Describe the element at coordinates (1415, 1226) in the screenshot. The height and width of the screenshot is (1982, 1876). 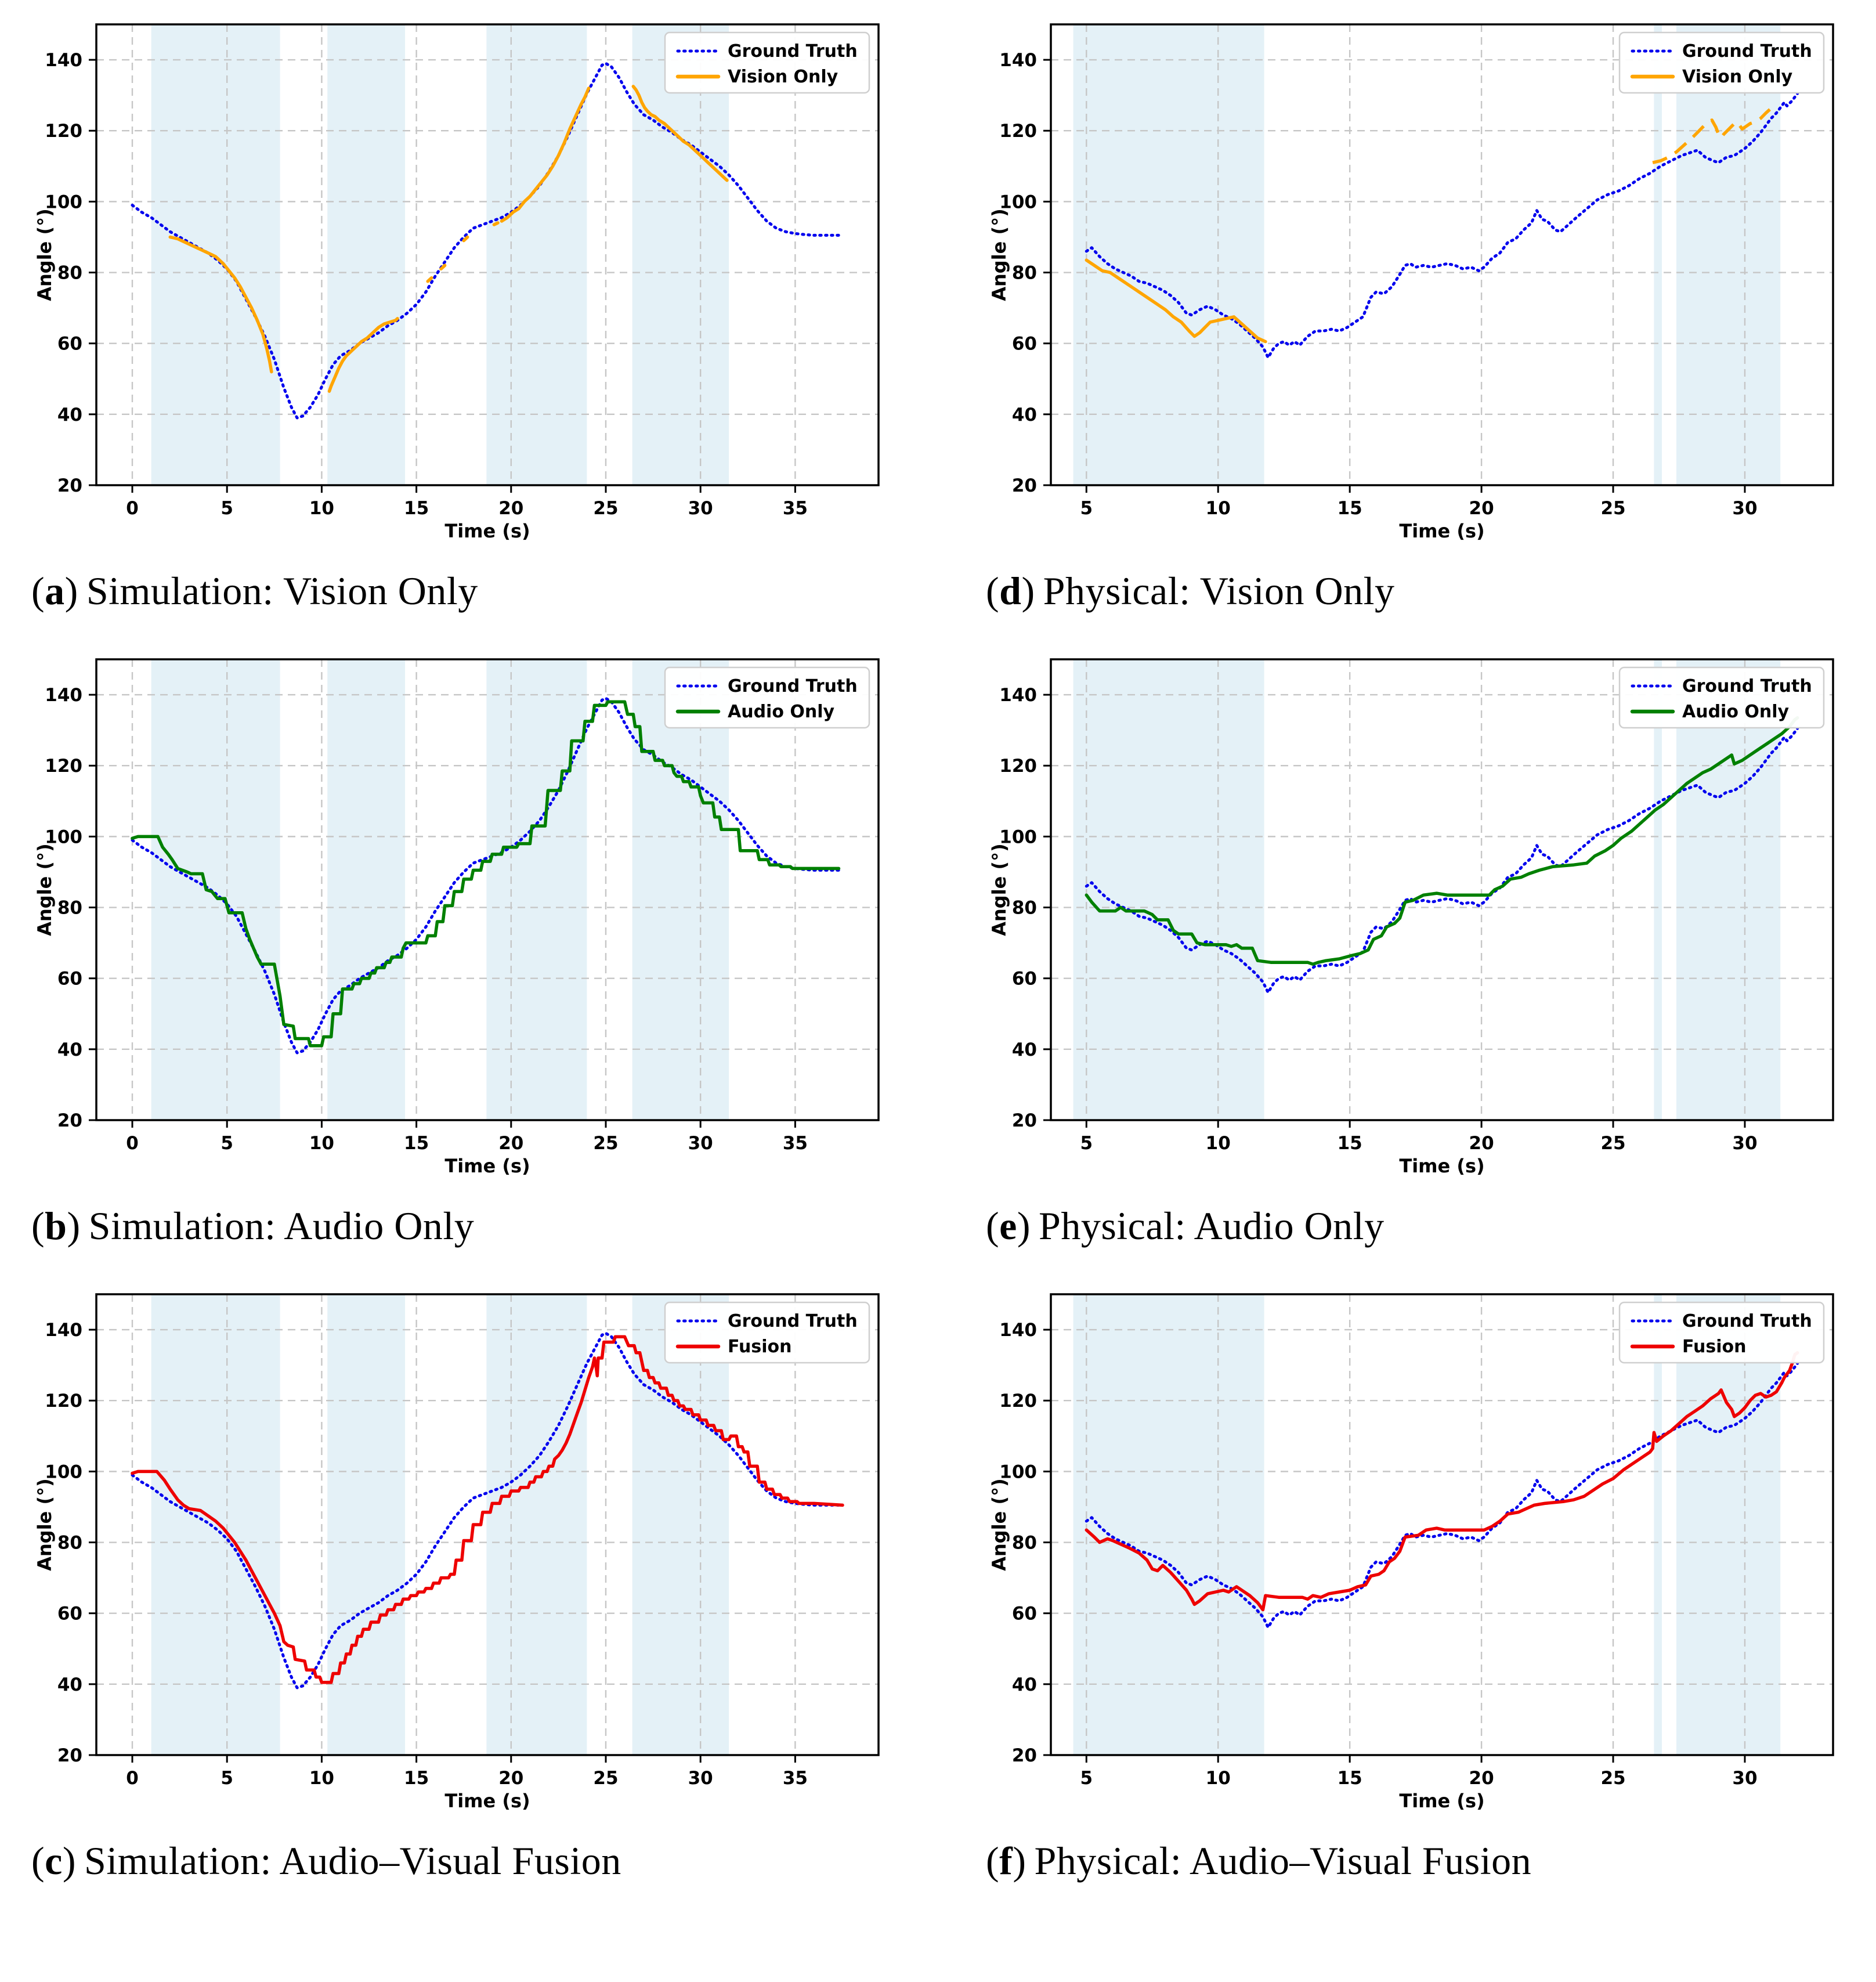
I see `caption-e: (e) Physical: Audio Only` at that location.